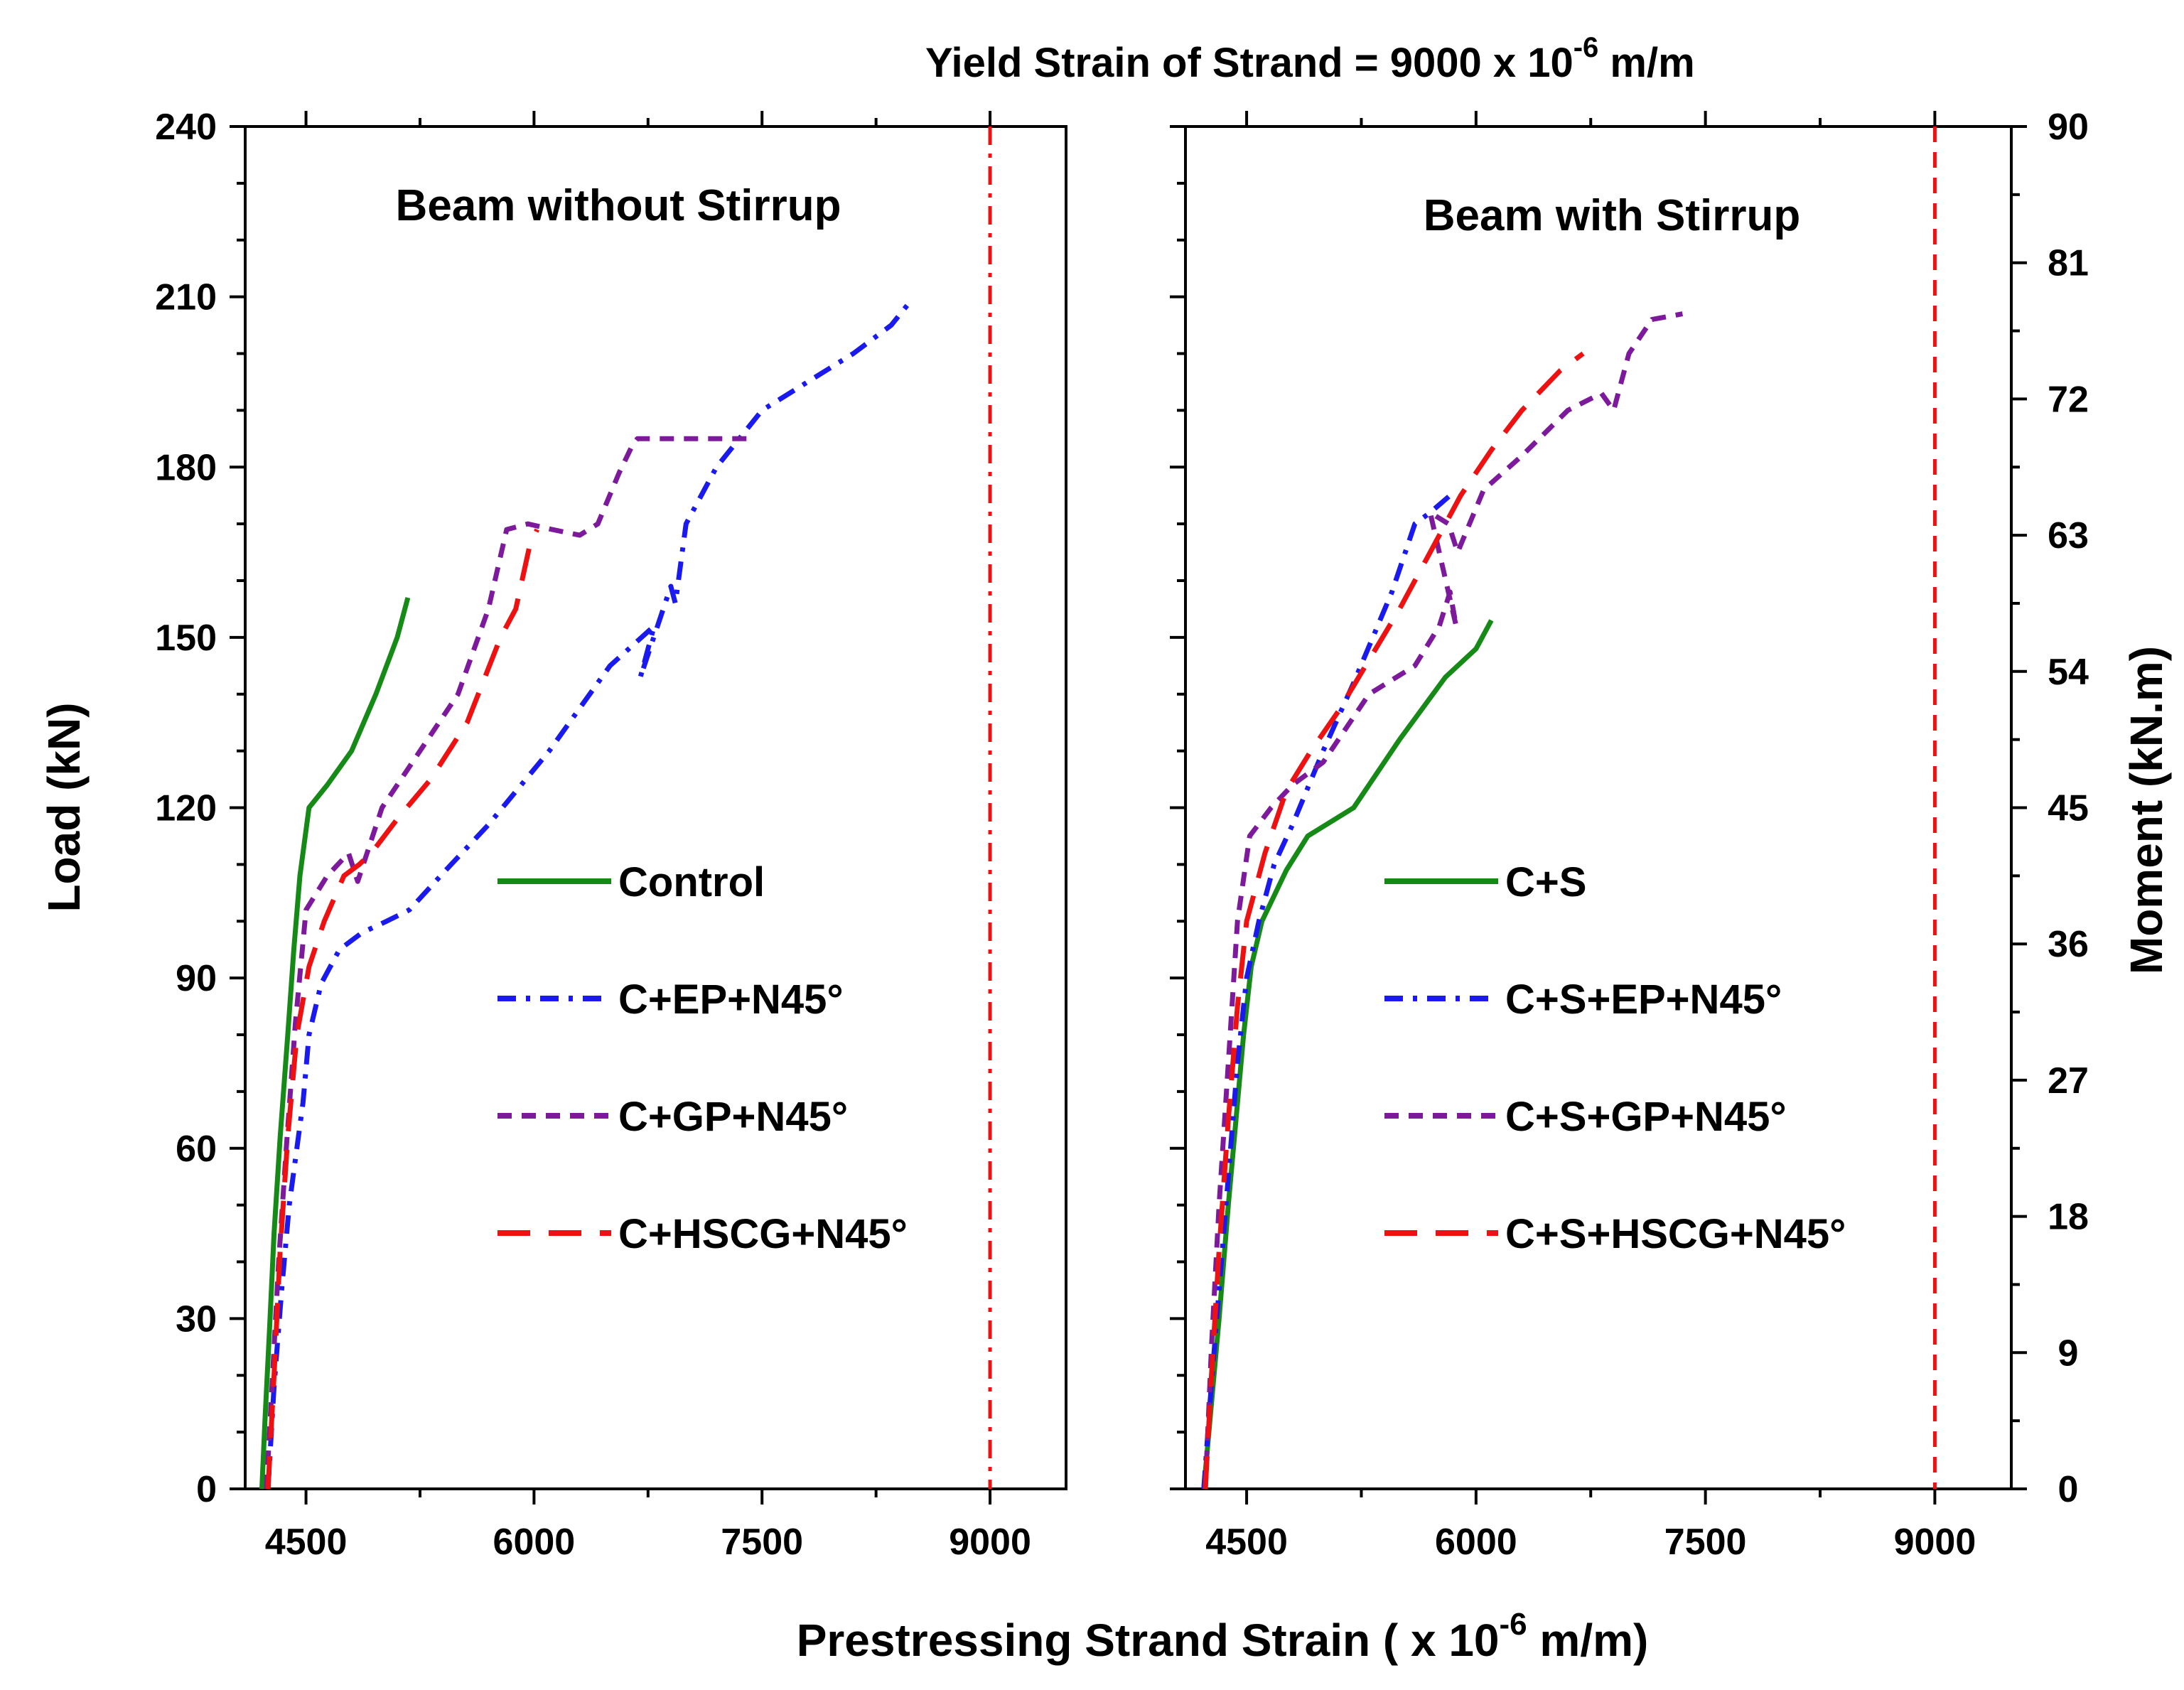 The height and width of the screenshot is (1690, 2184). I want to click on legend-label-c-plus-ep-plus-n45: C+EP+N45°, so click(731, 999).